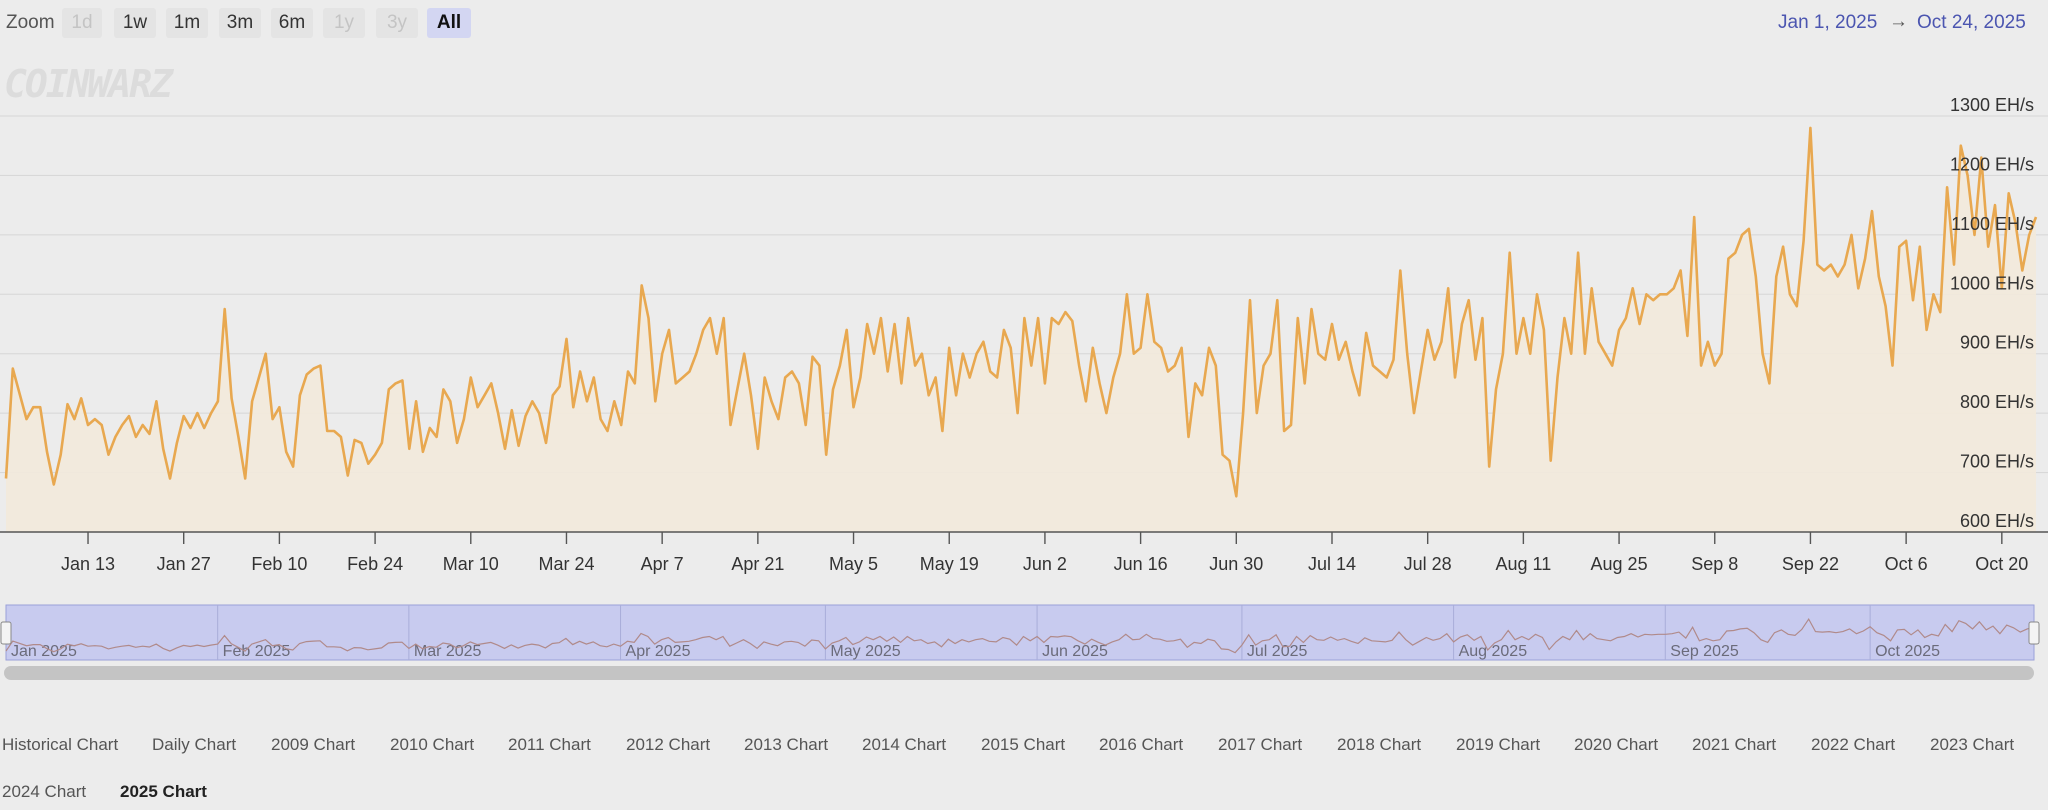 This screenshot has width=2048, height=810. I want to click on chart-link-2020-chart: 2020 Chart, so click(1616, 744).